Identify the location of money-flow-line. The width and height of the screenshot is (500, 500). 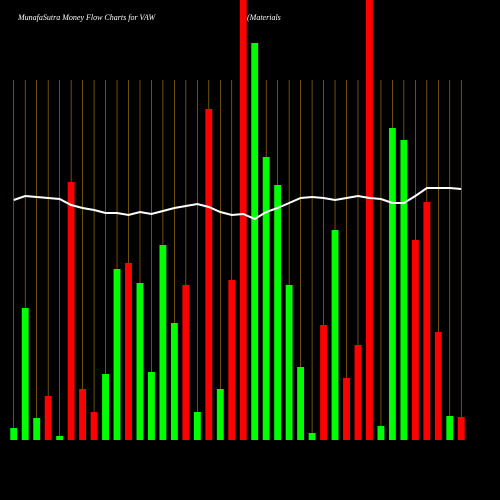
(237, 204).